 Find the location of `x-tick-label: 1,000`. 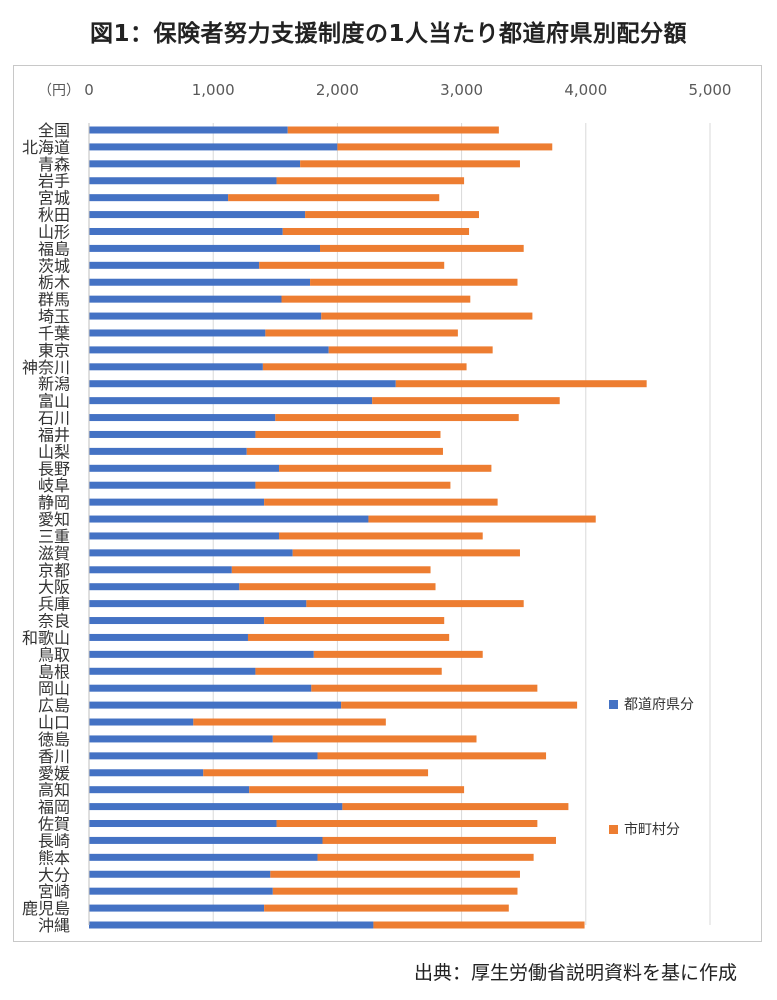

x-tick-label: 1,000 is located at coordinates (213, 90).